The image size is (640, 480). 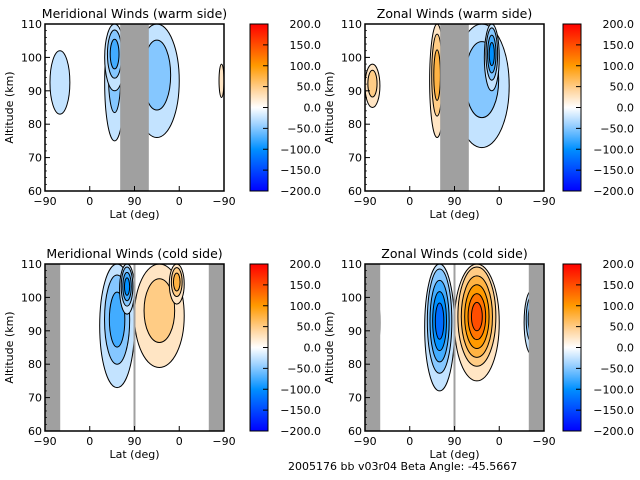 What do you see at coordinates (134, 13) in the screenshot?
I see `chart-title: Meridional Winds (warm side)` at bounding box center [134, 13].